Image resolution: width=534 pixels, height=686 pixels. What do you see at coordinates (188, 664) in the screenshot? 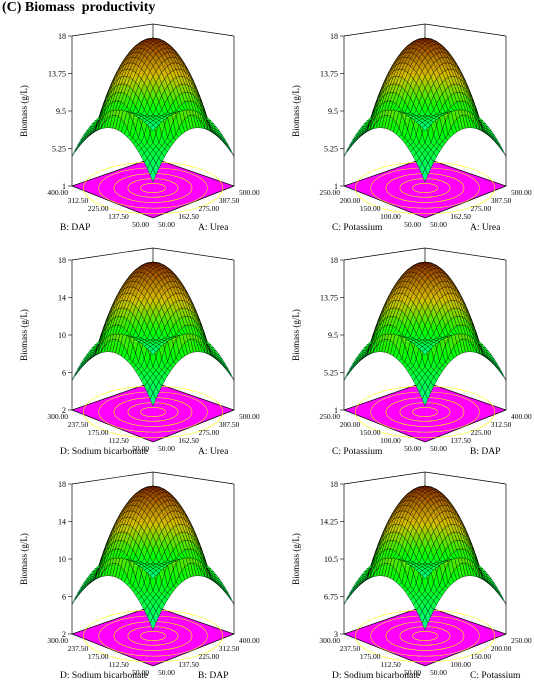
I see `right-axis-tick-label: 137.50` at bounding box center [188, 664].